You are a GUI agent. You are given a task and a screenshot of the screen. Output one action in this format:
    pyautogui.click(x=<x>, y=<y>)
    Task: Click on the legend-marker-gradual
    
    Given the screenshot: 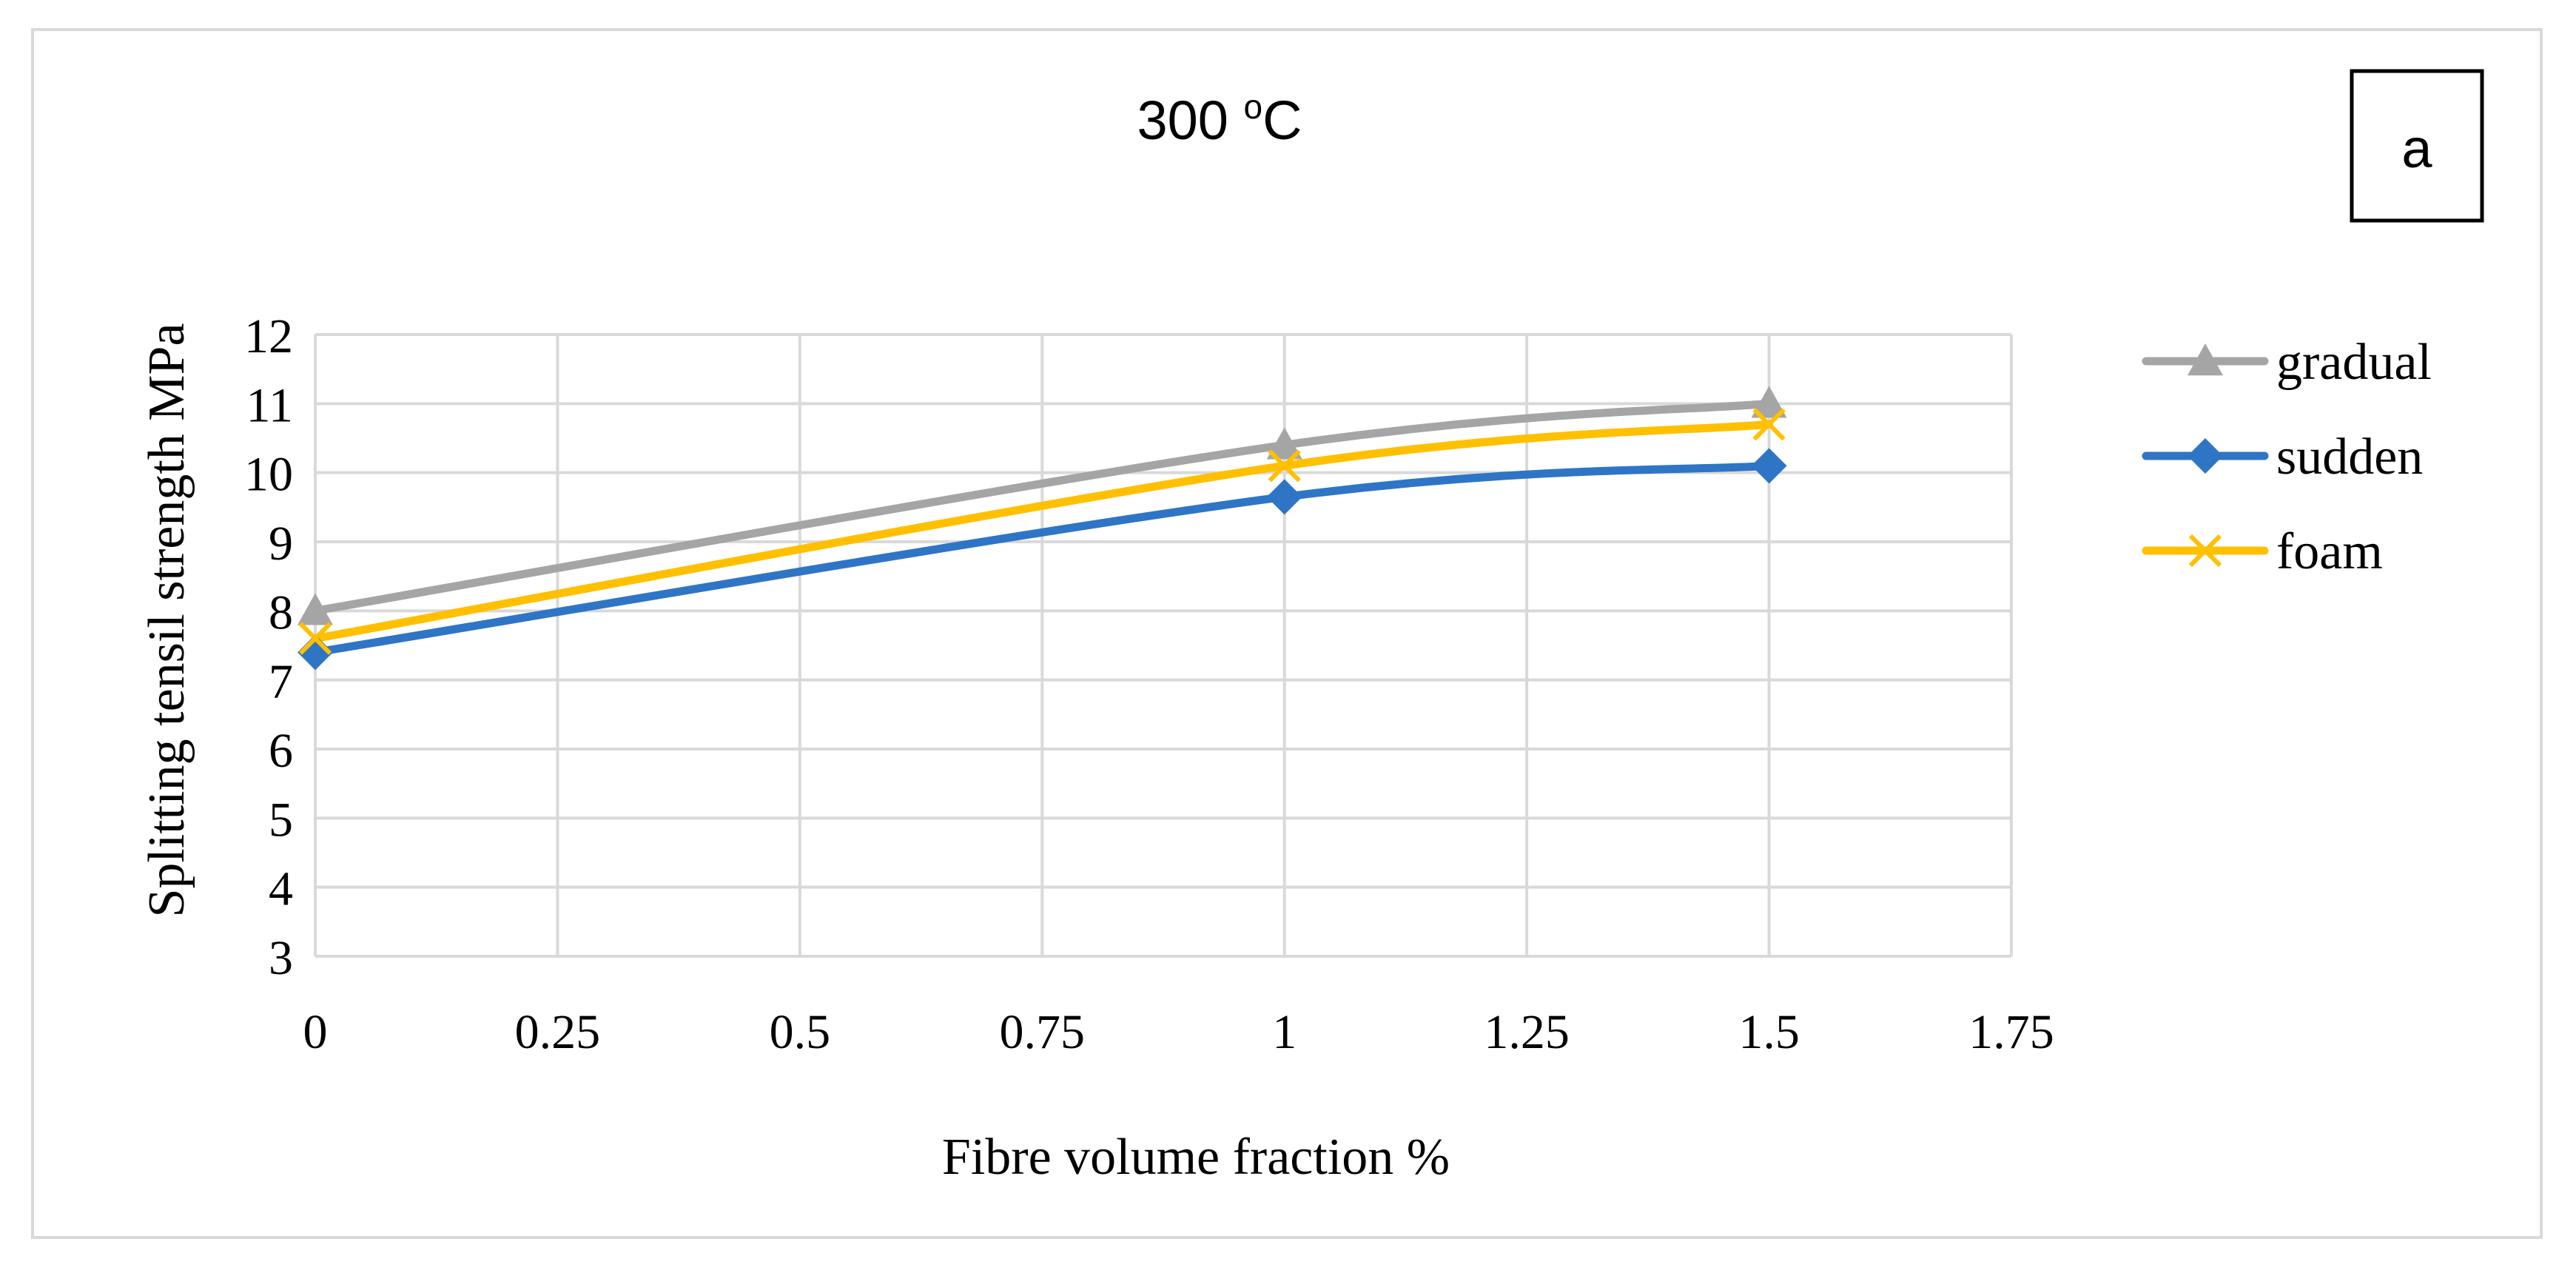 What is the action you would take?
    pyautogui.click(x=2205, y=360)
    